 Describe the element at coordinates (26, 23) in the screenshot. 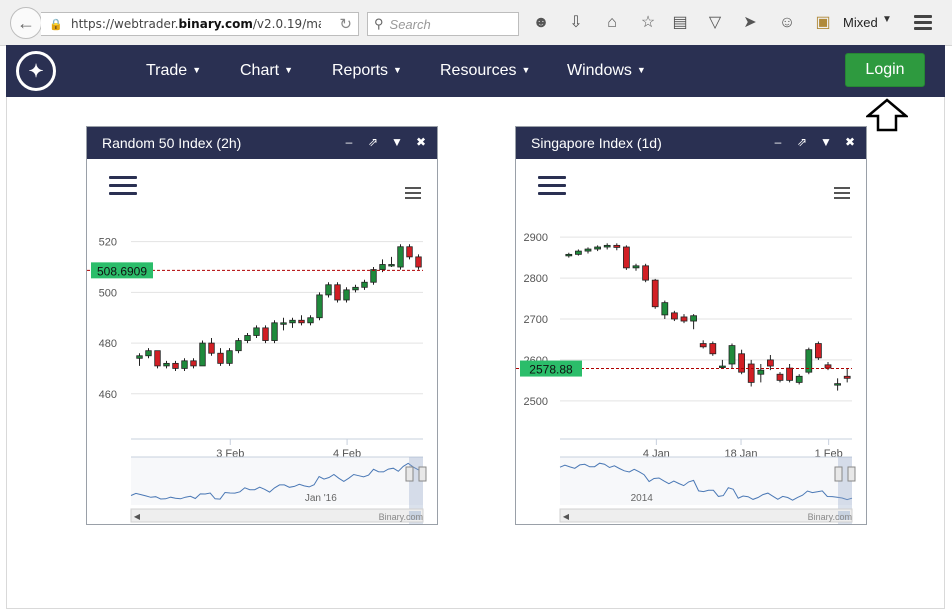

I see `back-icon: ←` at that location.